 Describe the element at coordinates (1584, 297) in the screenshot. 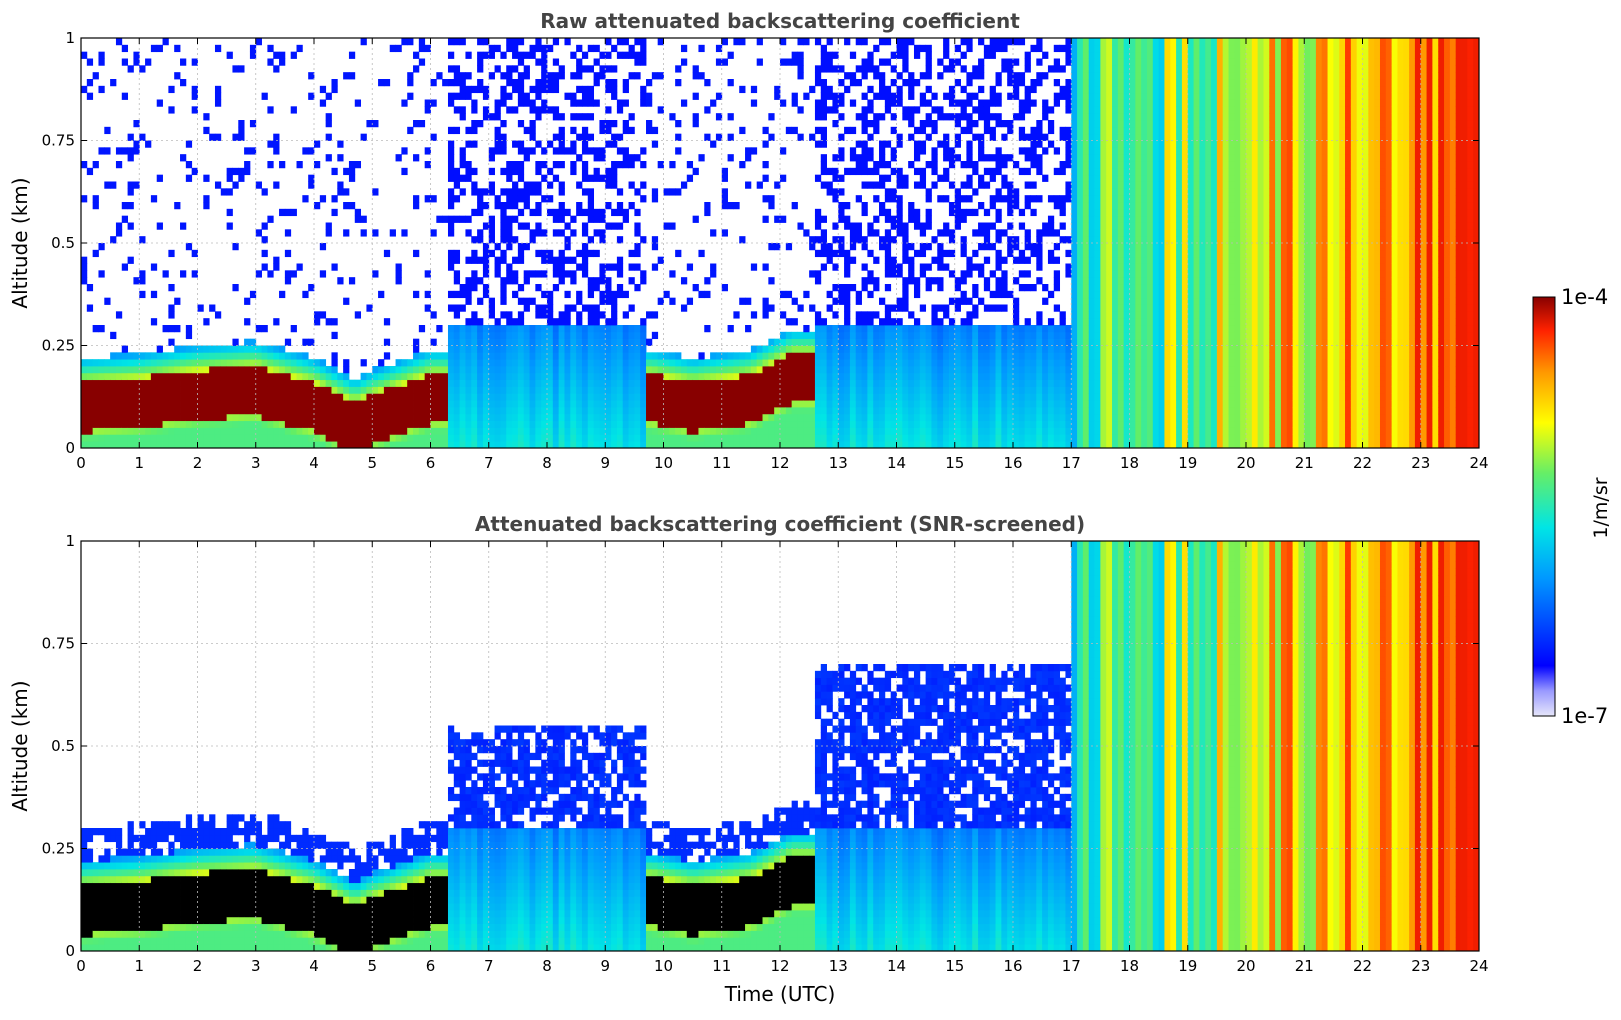

I see `colorbar-max-label: 1e-4` at that location.